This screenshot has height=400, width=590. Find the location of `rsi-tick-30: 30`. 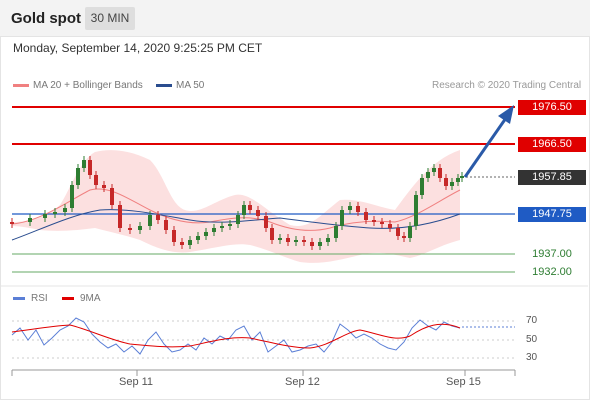

rsi-tick-30: 30 is located at coordinates (532, 357).